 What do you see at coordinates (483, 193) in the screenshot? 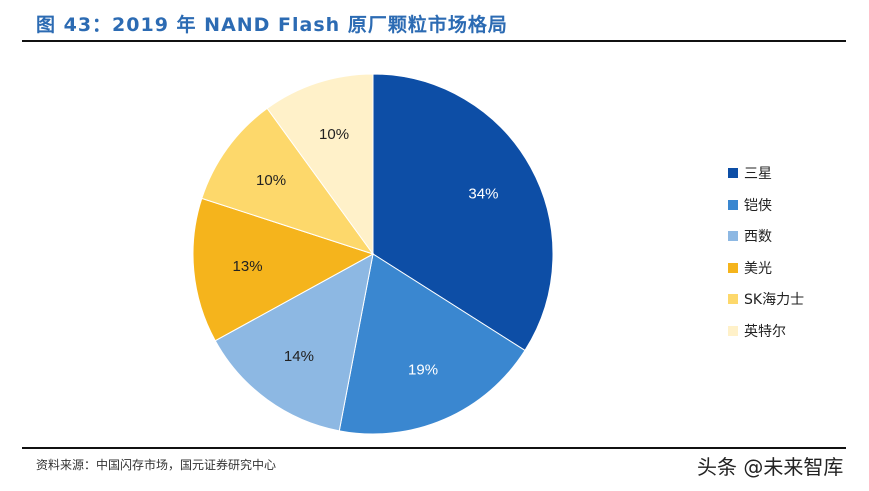
I see `slice-label: 34%` at bounding box center [483, 193].